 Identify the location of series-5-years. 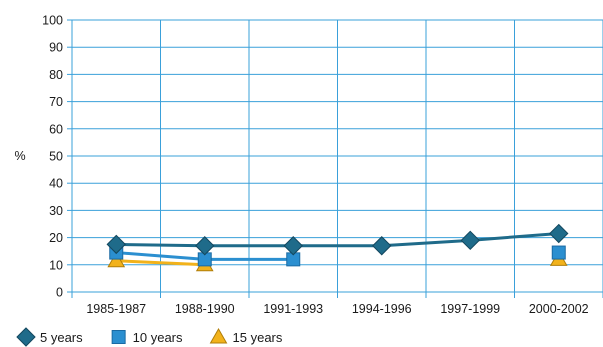
(337, 239).